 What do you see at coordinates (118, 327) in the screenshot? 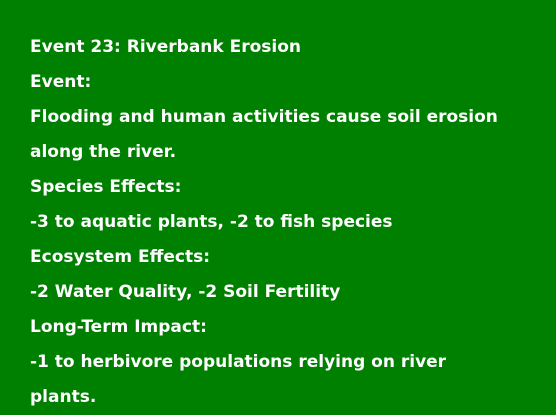
I see `long-term-impact-label: Long-Term Impact:` at bounding box center [118, 327].